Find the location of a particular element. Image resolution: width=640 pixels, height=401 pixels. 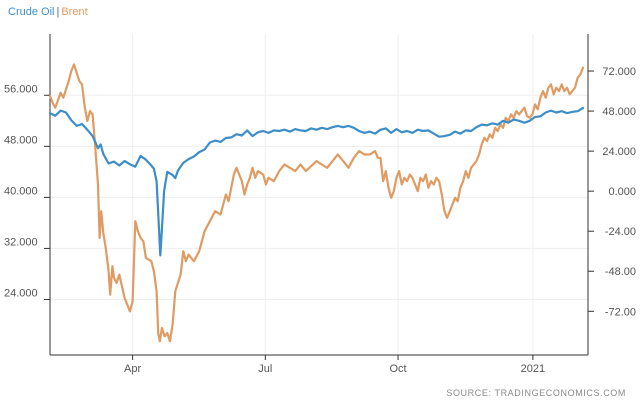

x-axis-ticks: Apr Jul Oct 2021 is located at coordinates (334, 365).